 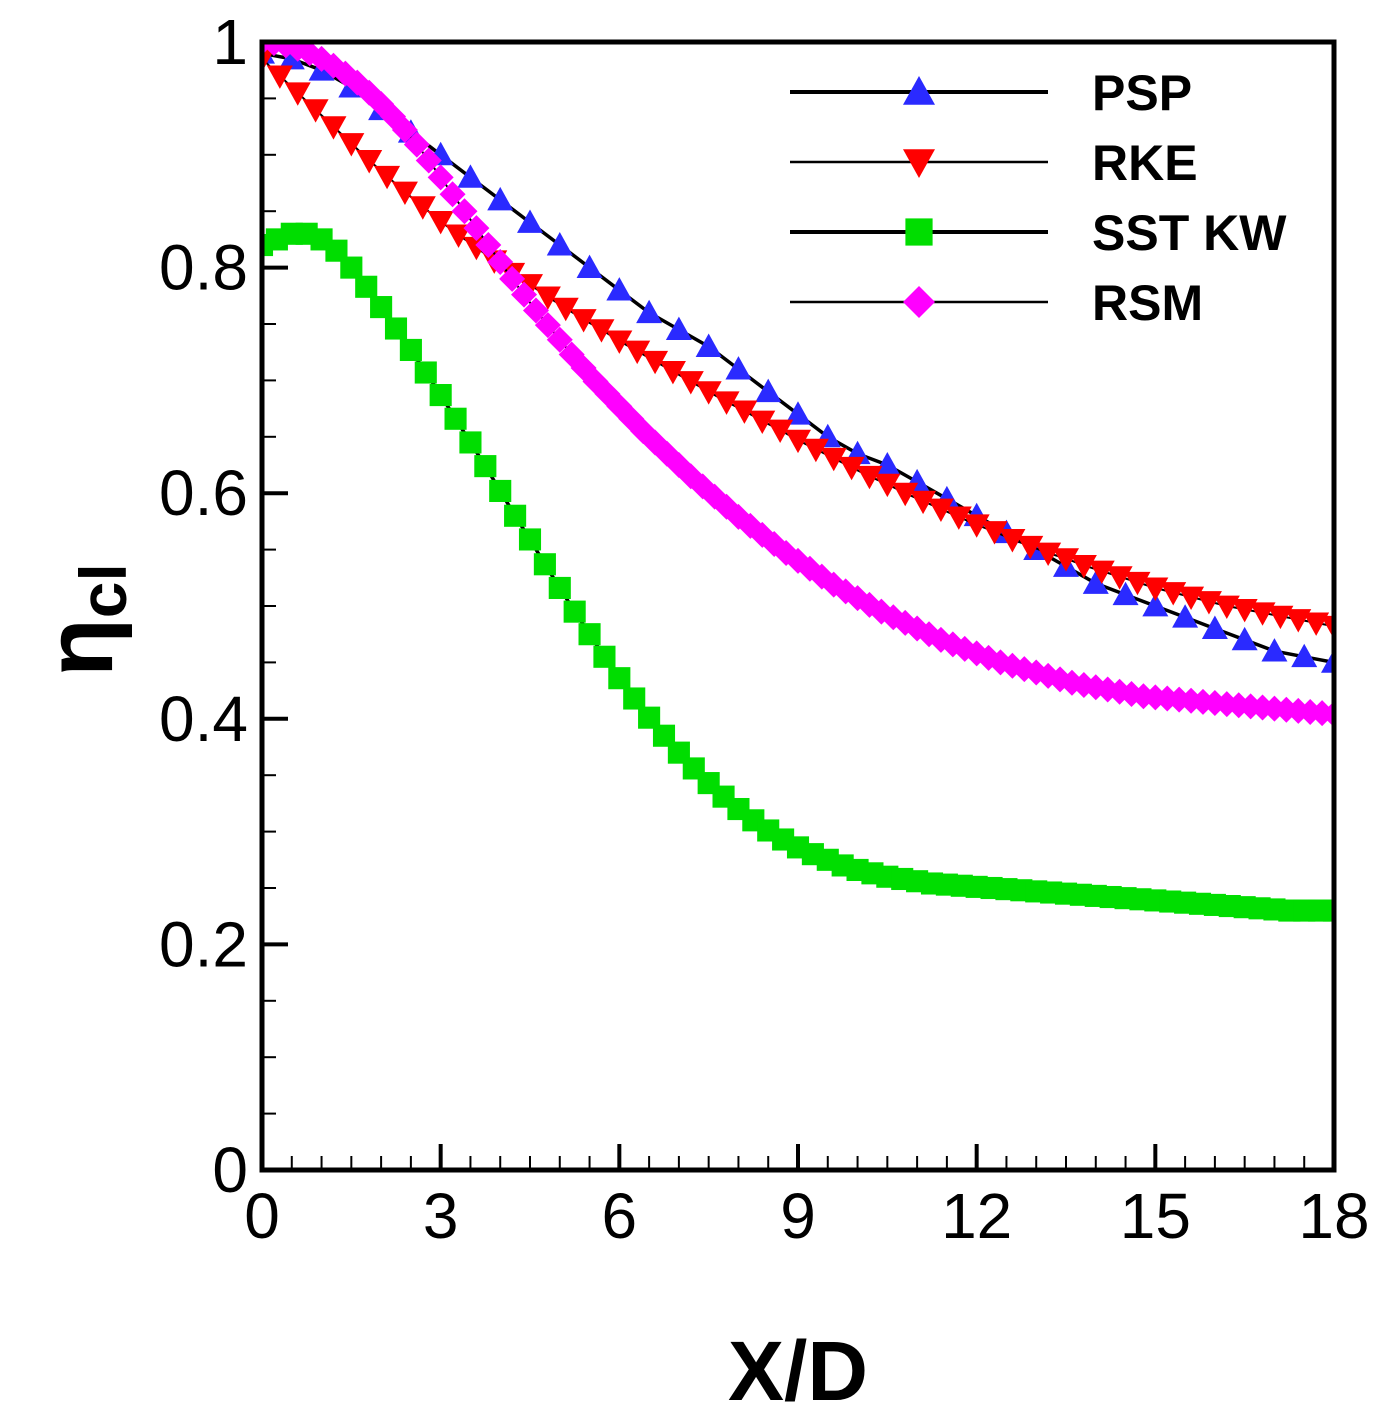 I want to click on x-tick-label: 3, so click(x=441, y=1216).